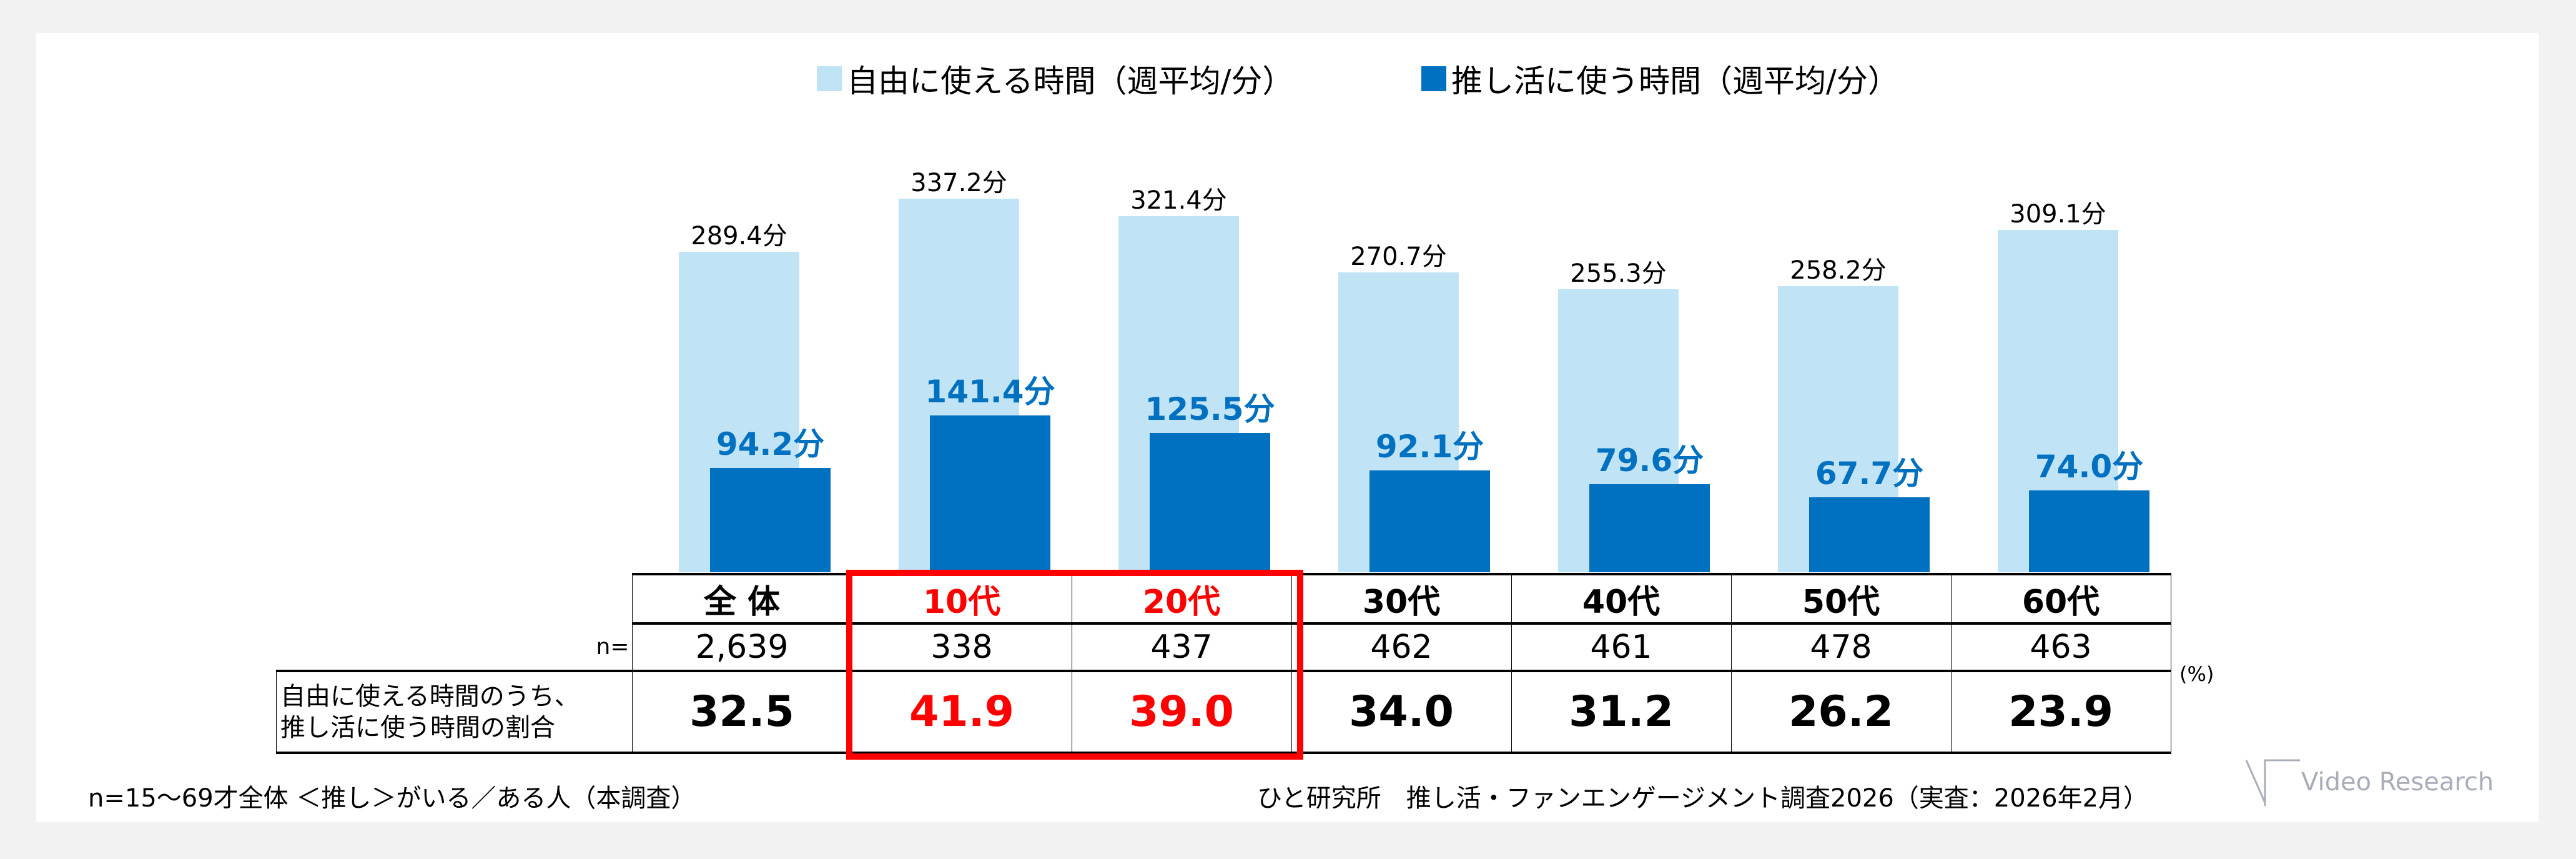 Image resolution: width=2576 pixels, height=859 pixels. I want to click on legend-swatch-oshi-time, so click(1434, 78).